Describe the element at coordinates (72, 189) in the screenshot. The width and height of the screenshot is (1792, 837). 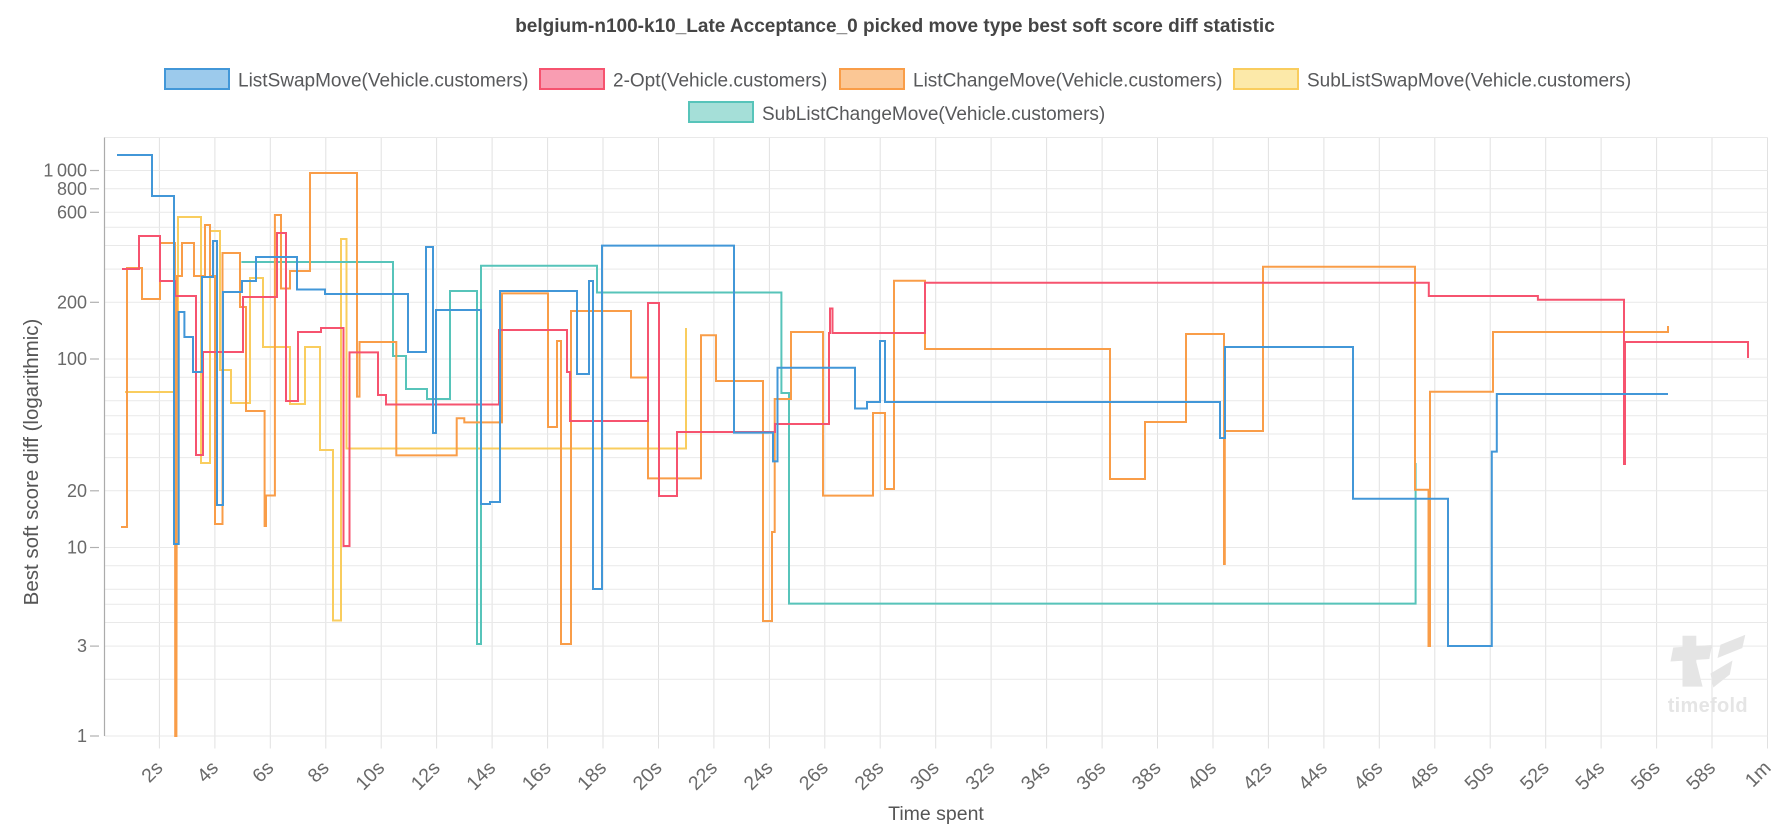
I see `svg-text: 800` at that location.